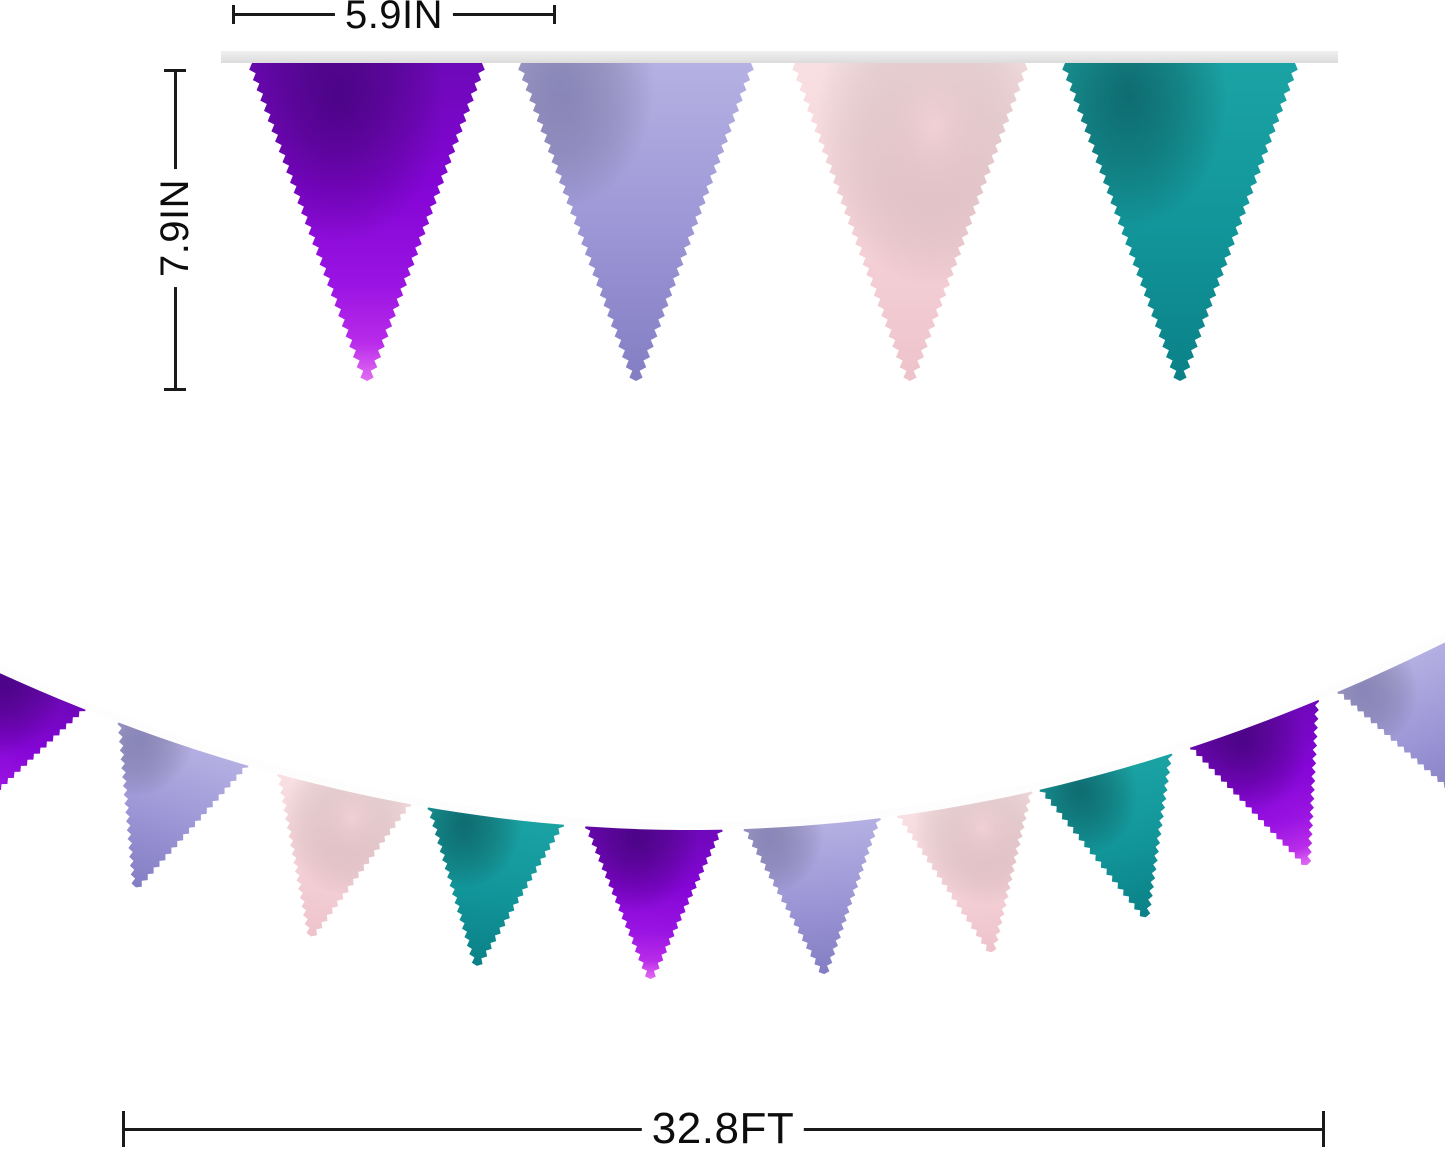 The width and height of the screenshot is (1445, 1151). What do you see at coordinates (394, 17) in the screenshot?
I see `flag-width-dimension-label: 5.9IN` at bounding box center [394, 17].